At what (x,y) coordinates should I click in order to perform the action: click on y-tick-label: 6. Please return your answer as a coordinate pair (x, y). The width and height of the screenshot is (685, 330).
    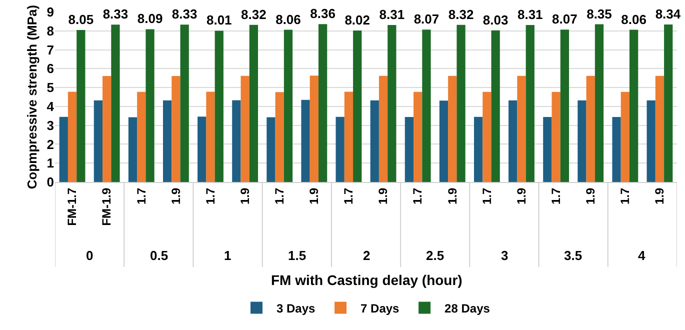
    Looking at the image, I should click on (50, 68).